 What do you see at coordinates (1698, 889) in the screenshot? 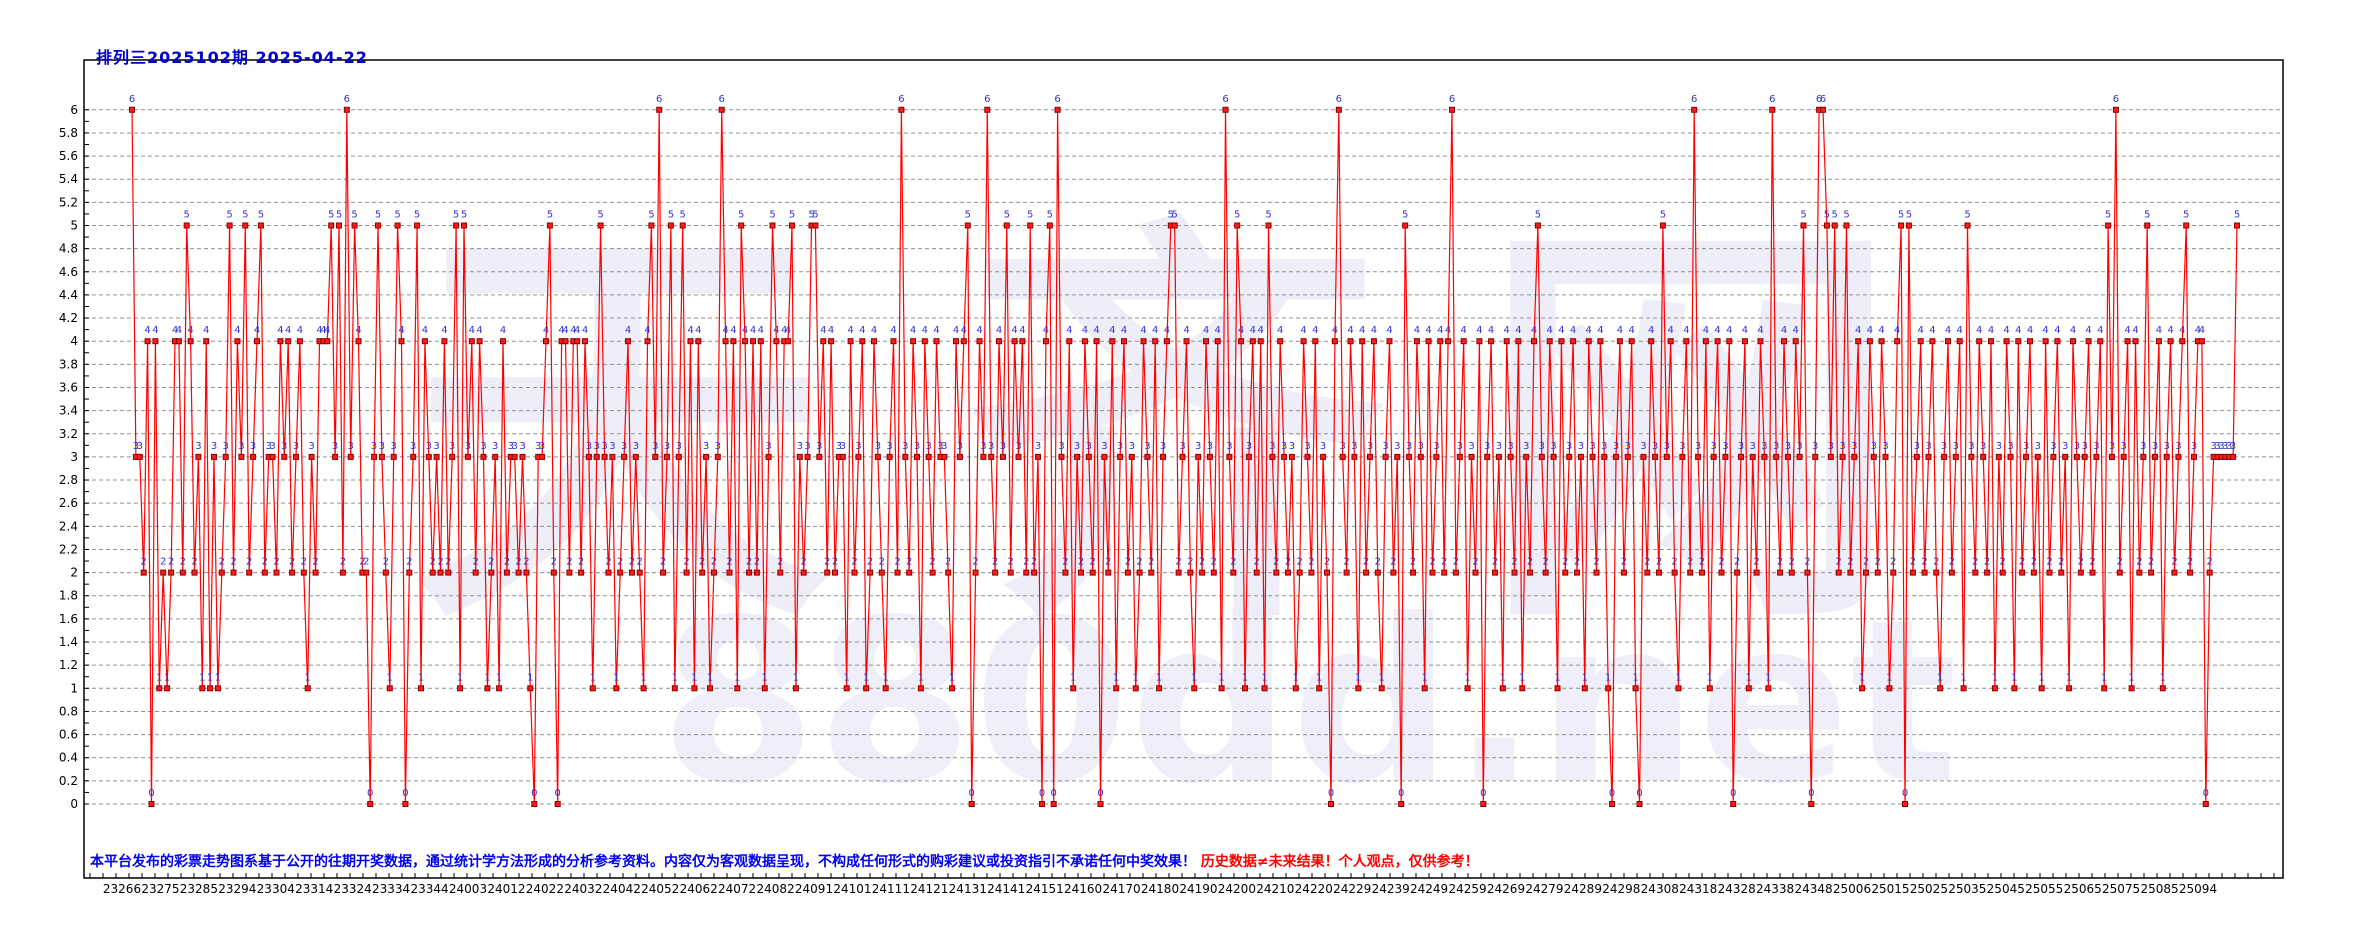
I see `x-axis-period-label: 24318` at bounding box center [1698, 889].